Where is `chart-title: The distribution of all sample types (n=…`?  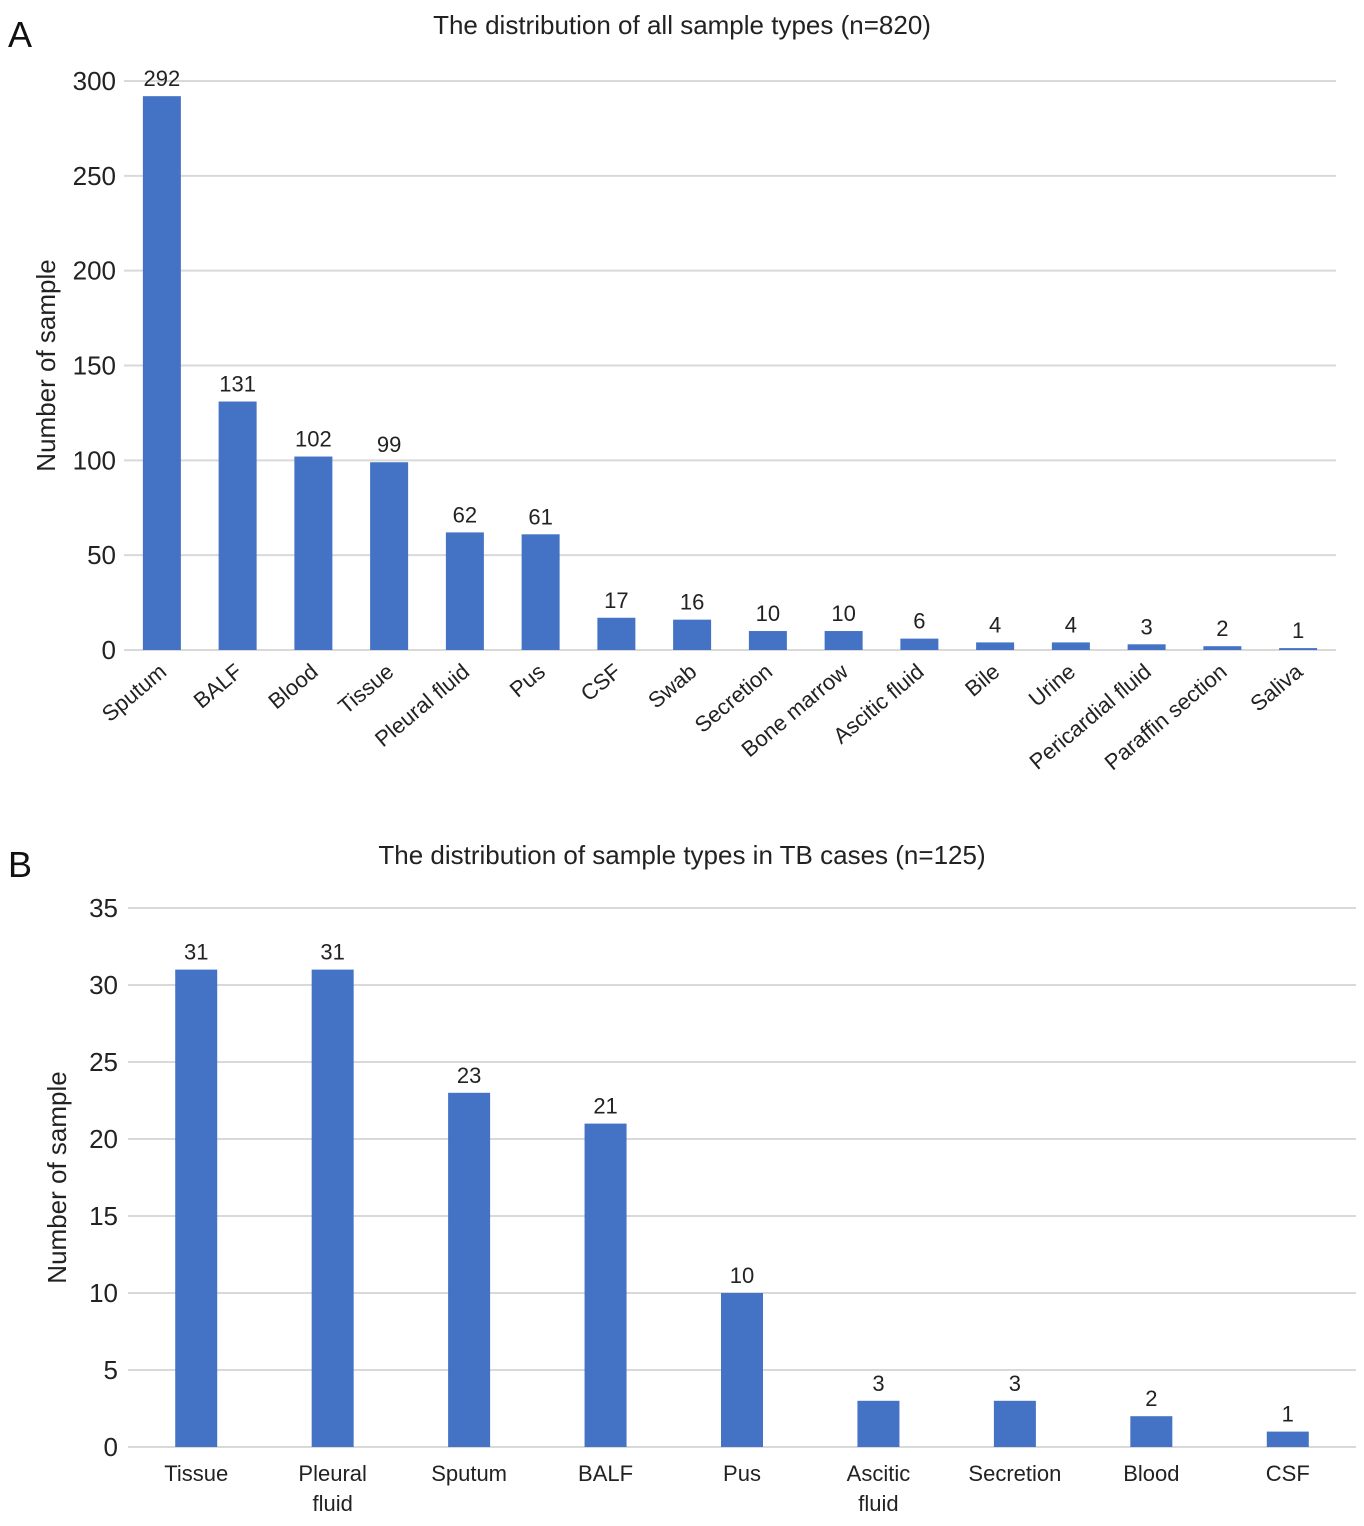 chart-title: The distribution of all sample types (n=… is located at coordinates (682, 25).